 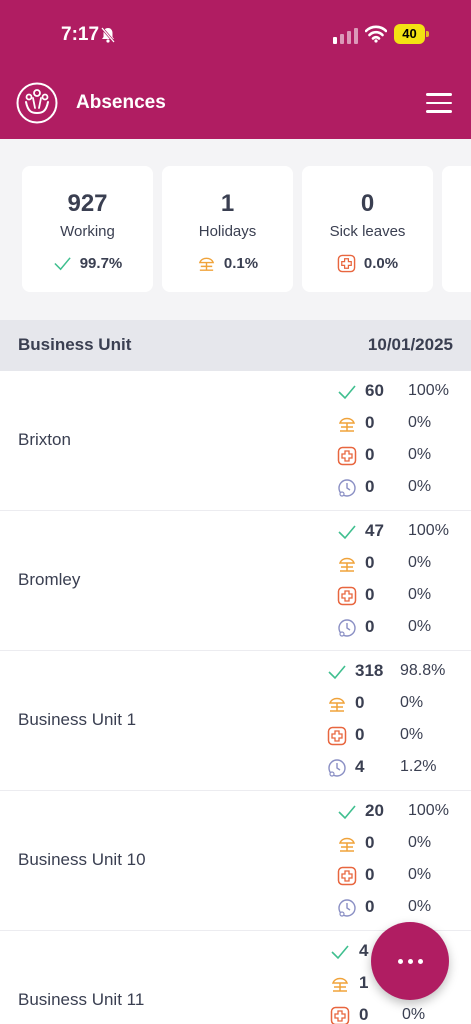 I want to click on business-unit-name: Bromley, so click(x=49, y=579).